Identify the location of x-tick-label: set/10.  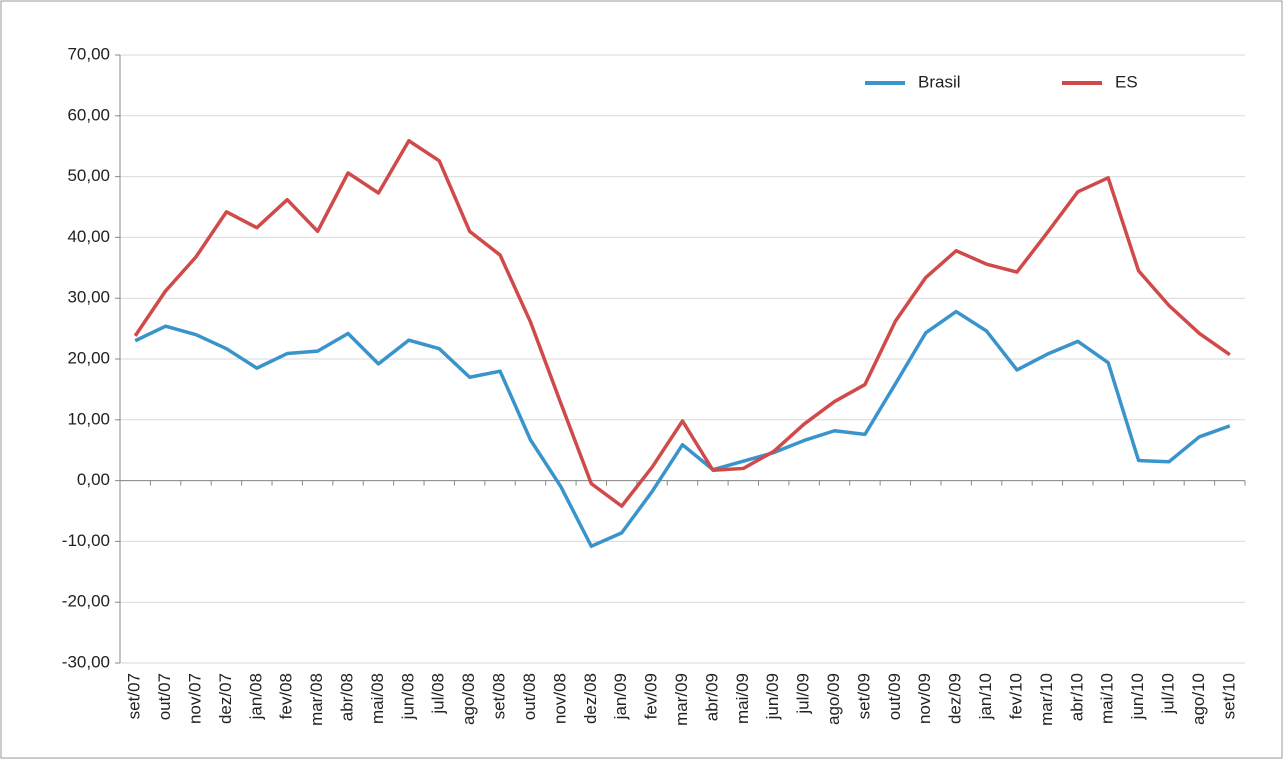
(1228, 696).